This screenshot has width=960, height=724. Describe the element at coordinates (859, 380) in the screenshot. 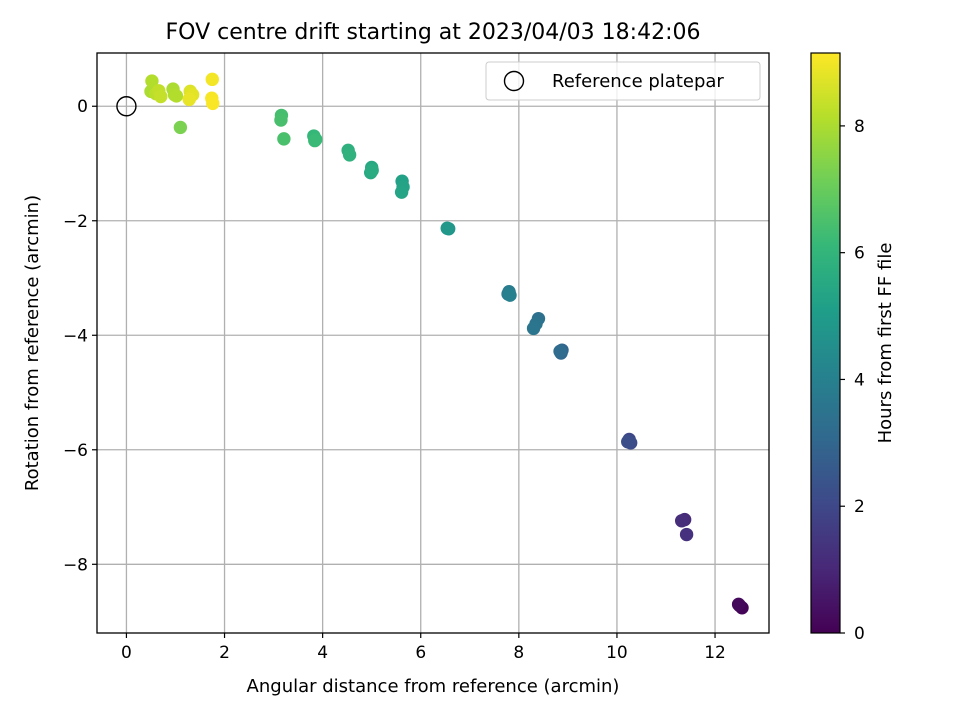

I see `colorbar-tick-label: 4` at that location.